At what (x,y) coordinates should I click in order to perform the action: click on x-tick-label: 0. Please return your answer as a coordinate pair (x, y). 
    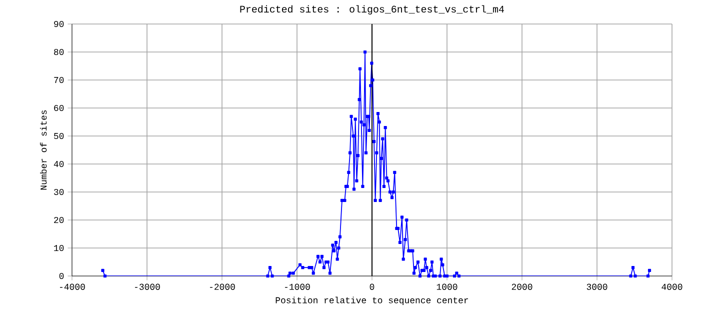
    Looking at the image, I should click on (372, 287).